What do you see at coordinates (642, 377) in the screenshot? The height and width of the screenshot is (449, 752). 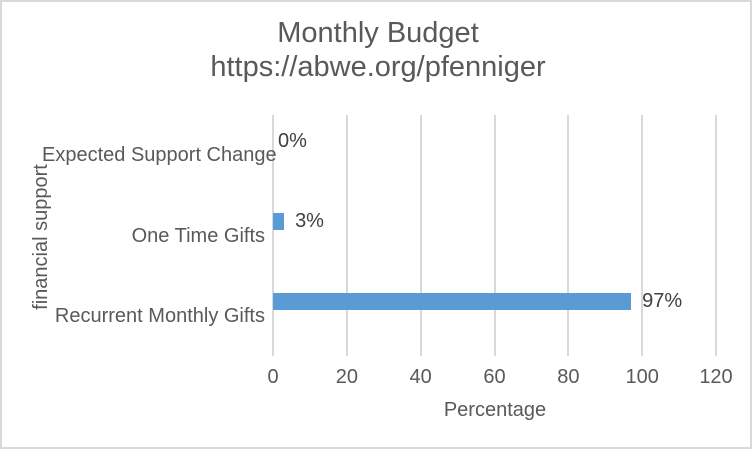 I see `x-tick-label-100: 100` at bounding box center [642, 377].